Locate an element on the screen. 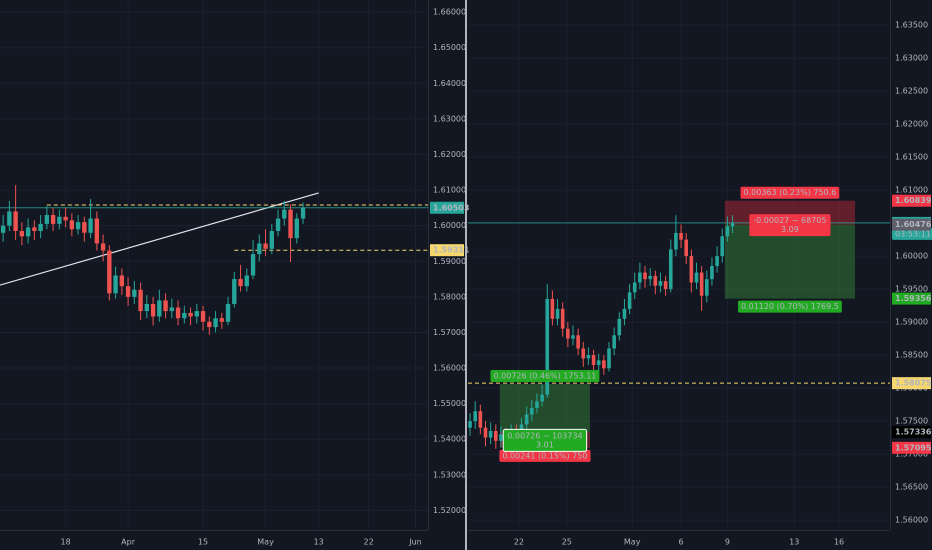 The height and width of the screenshot is (550, 932). position-pnl-box is located at coordinates (545, 440).